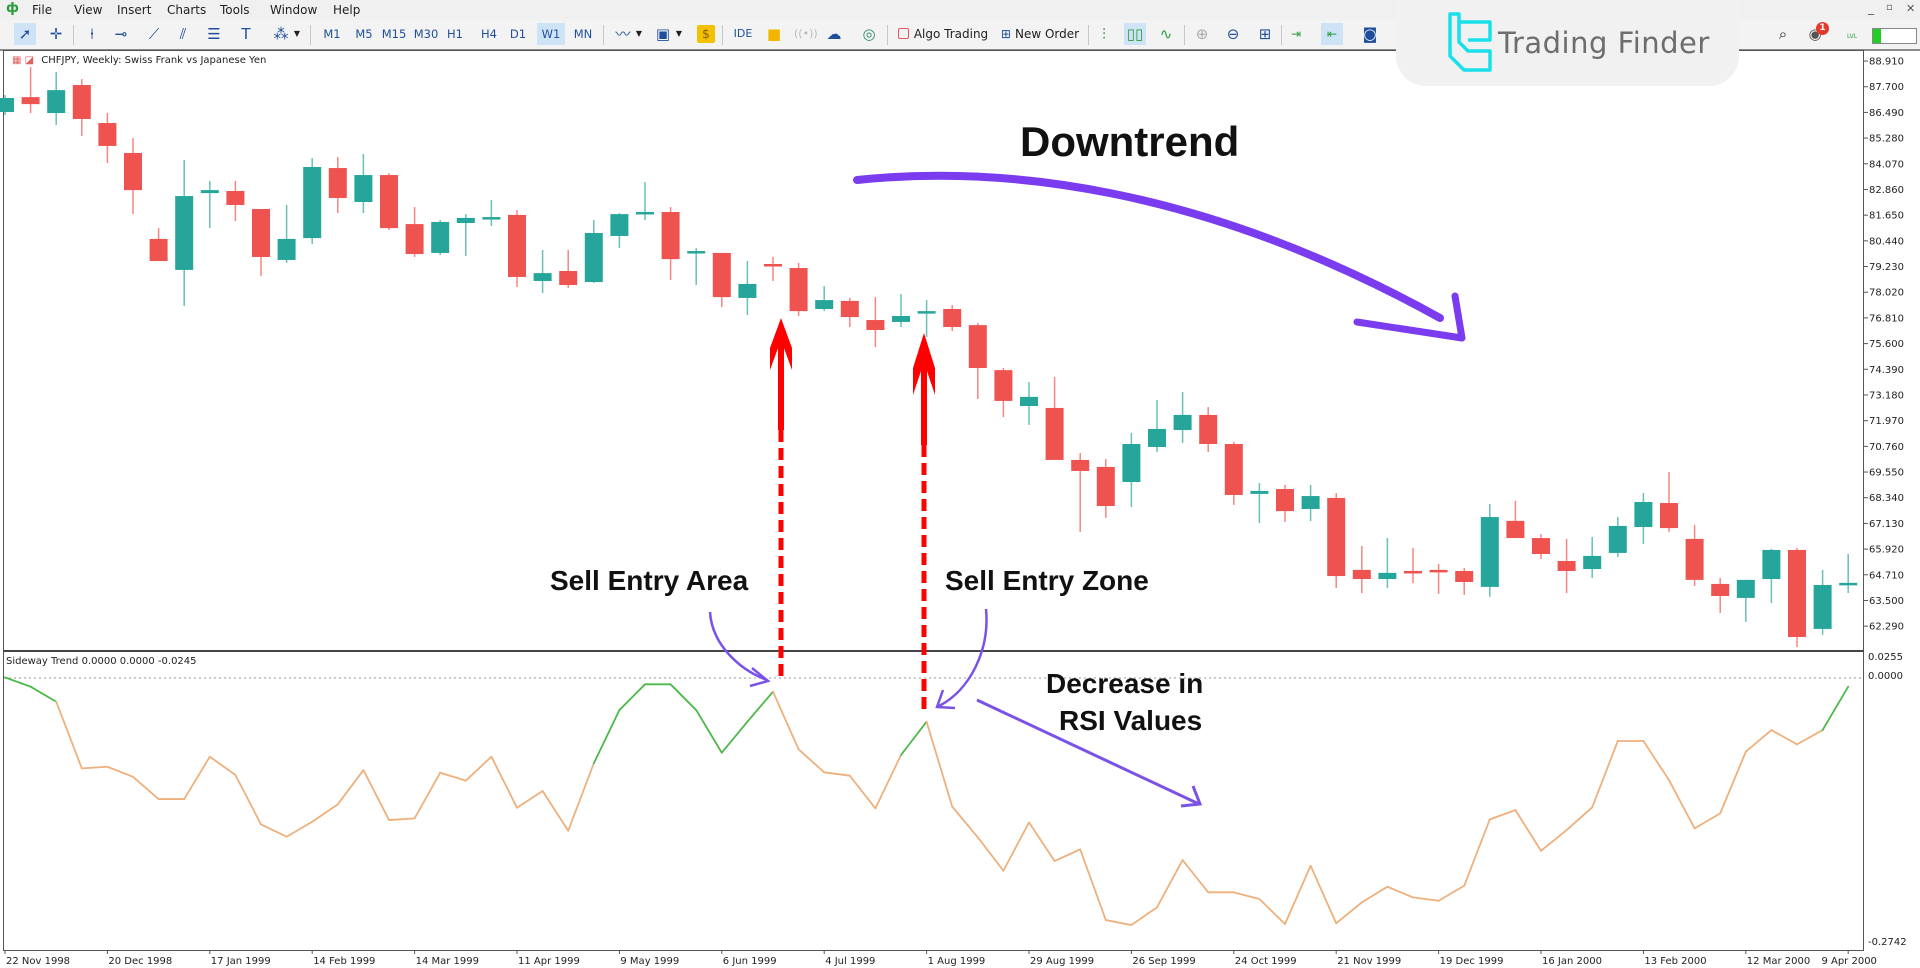  I want to click on horizontal-line-icon: ⊸, so click(121, 34).